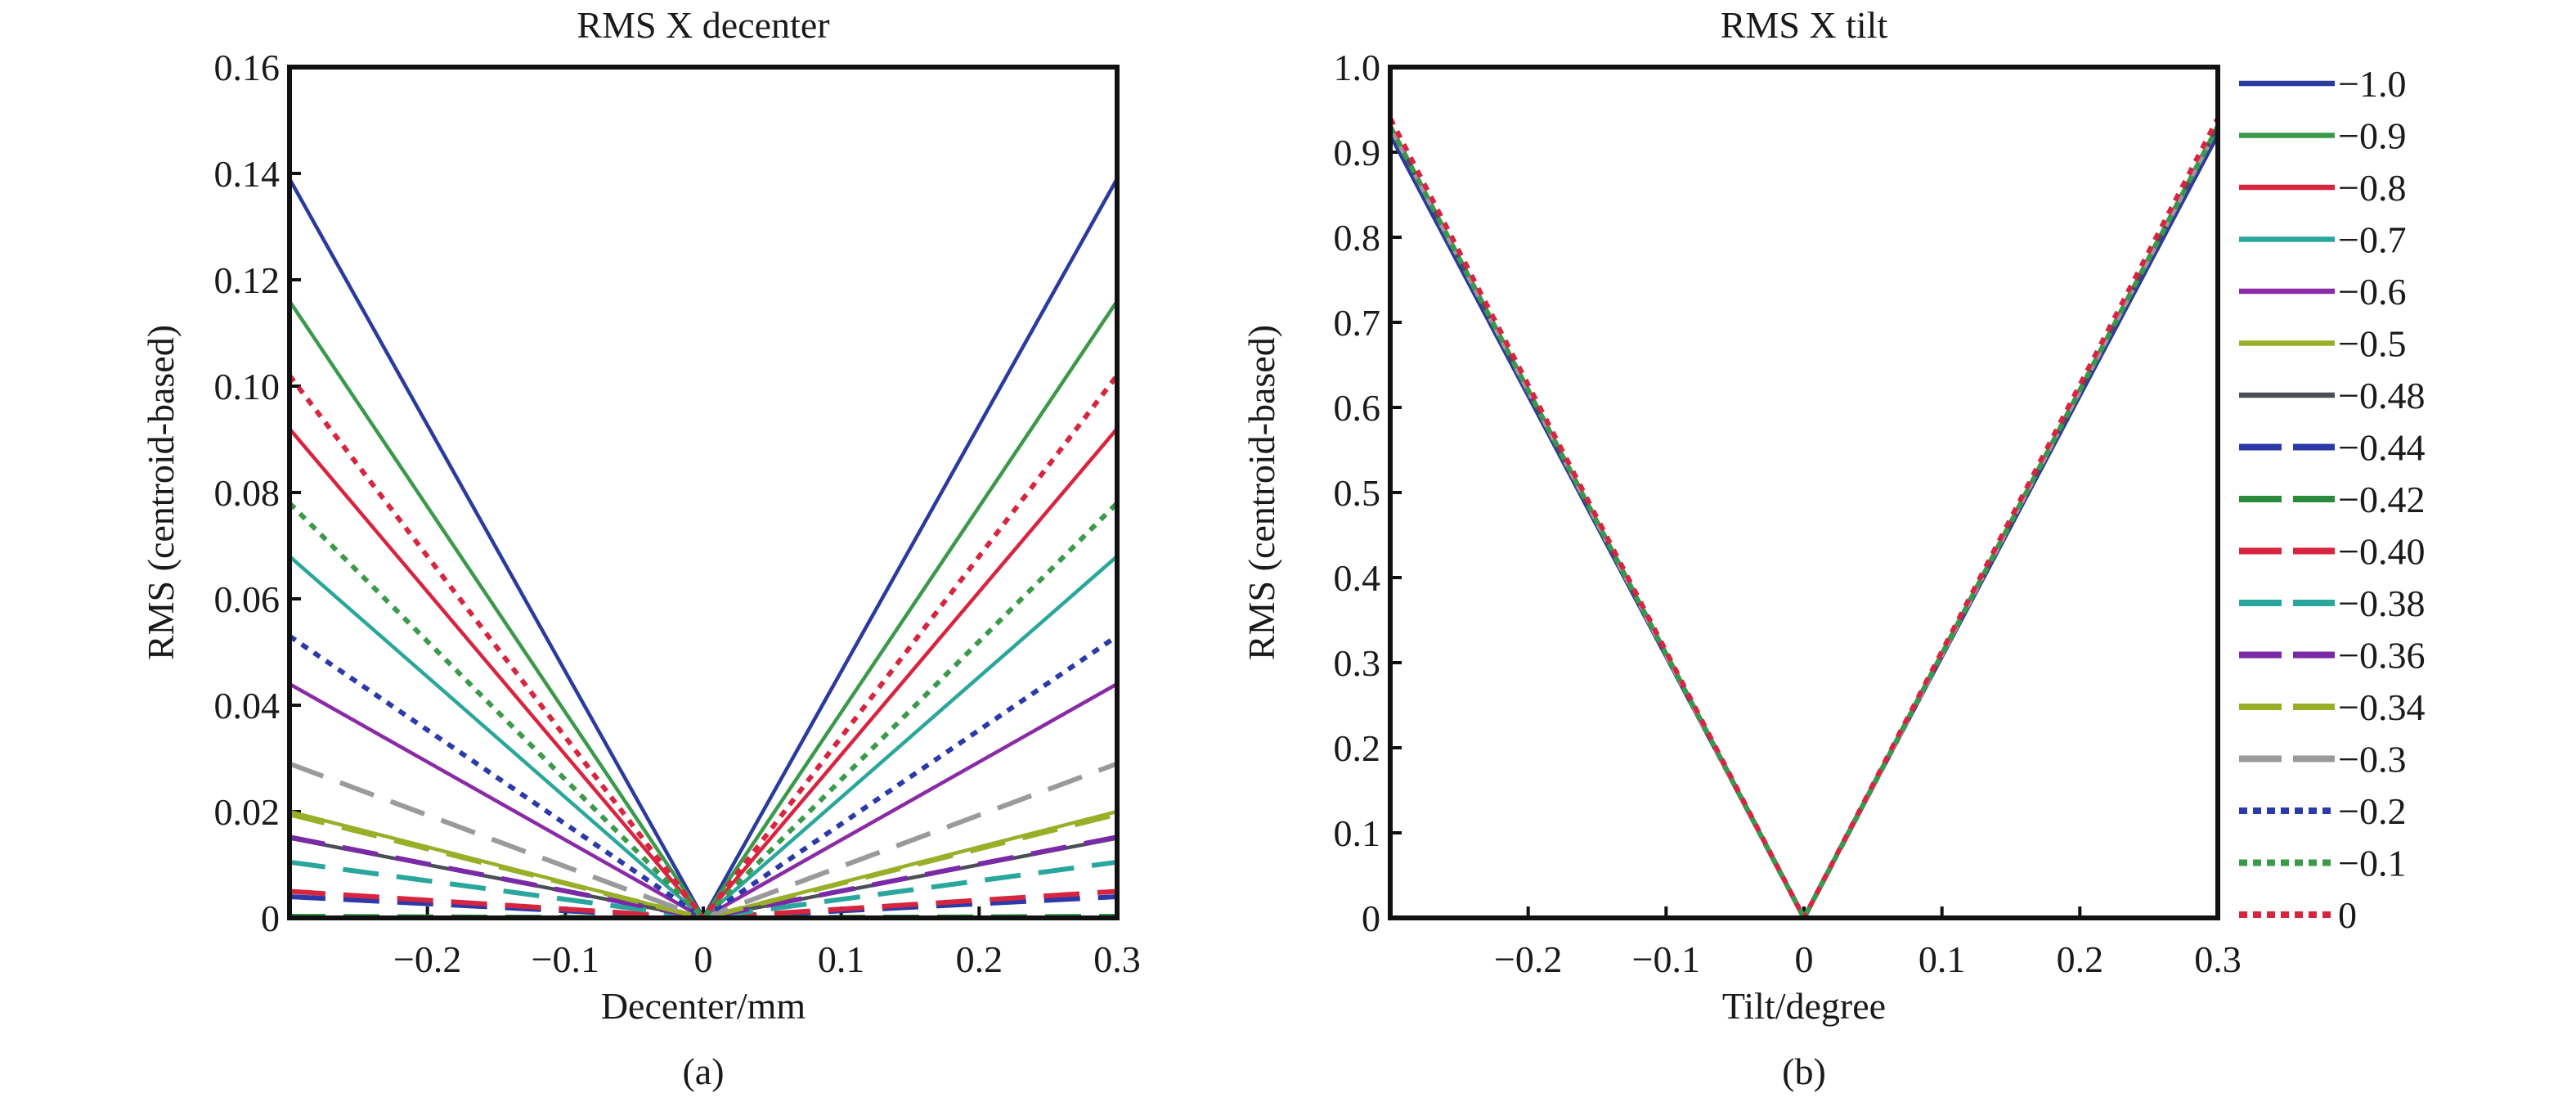 Image resolution: width=2576 pixels, height=1111 pixels. I want to click on y-tick-label: 0.1, so click(1357, 833).